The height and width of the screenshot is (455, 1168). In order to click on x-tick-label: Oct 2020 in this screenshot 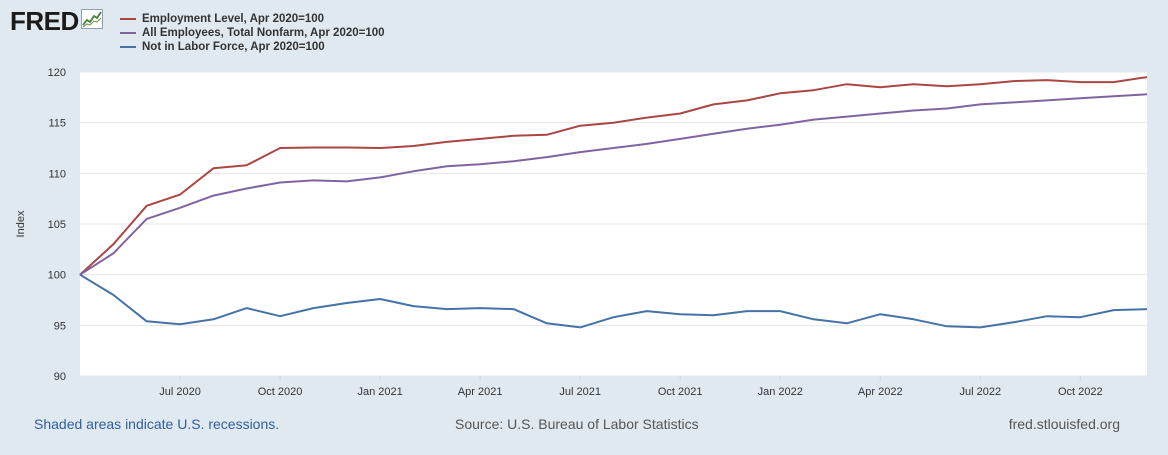, I will do `click(280, 392)`.